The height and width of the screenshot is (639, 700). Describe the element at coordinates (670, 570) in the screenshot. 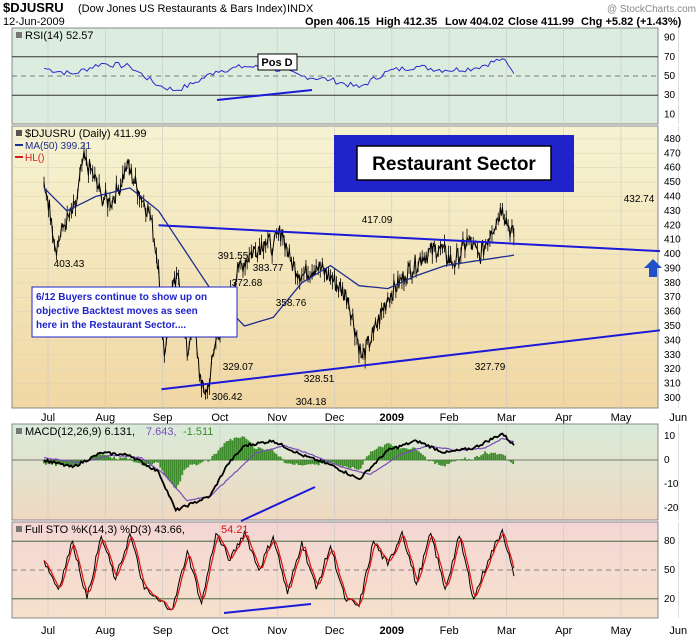

I see `sto-tick-label: 50` at that location.